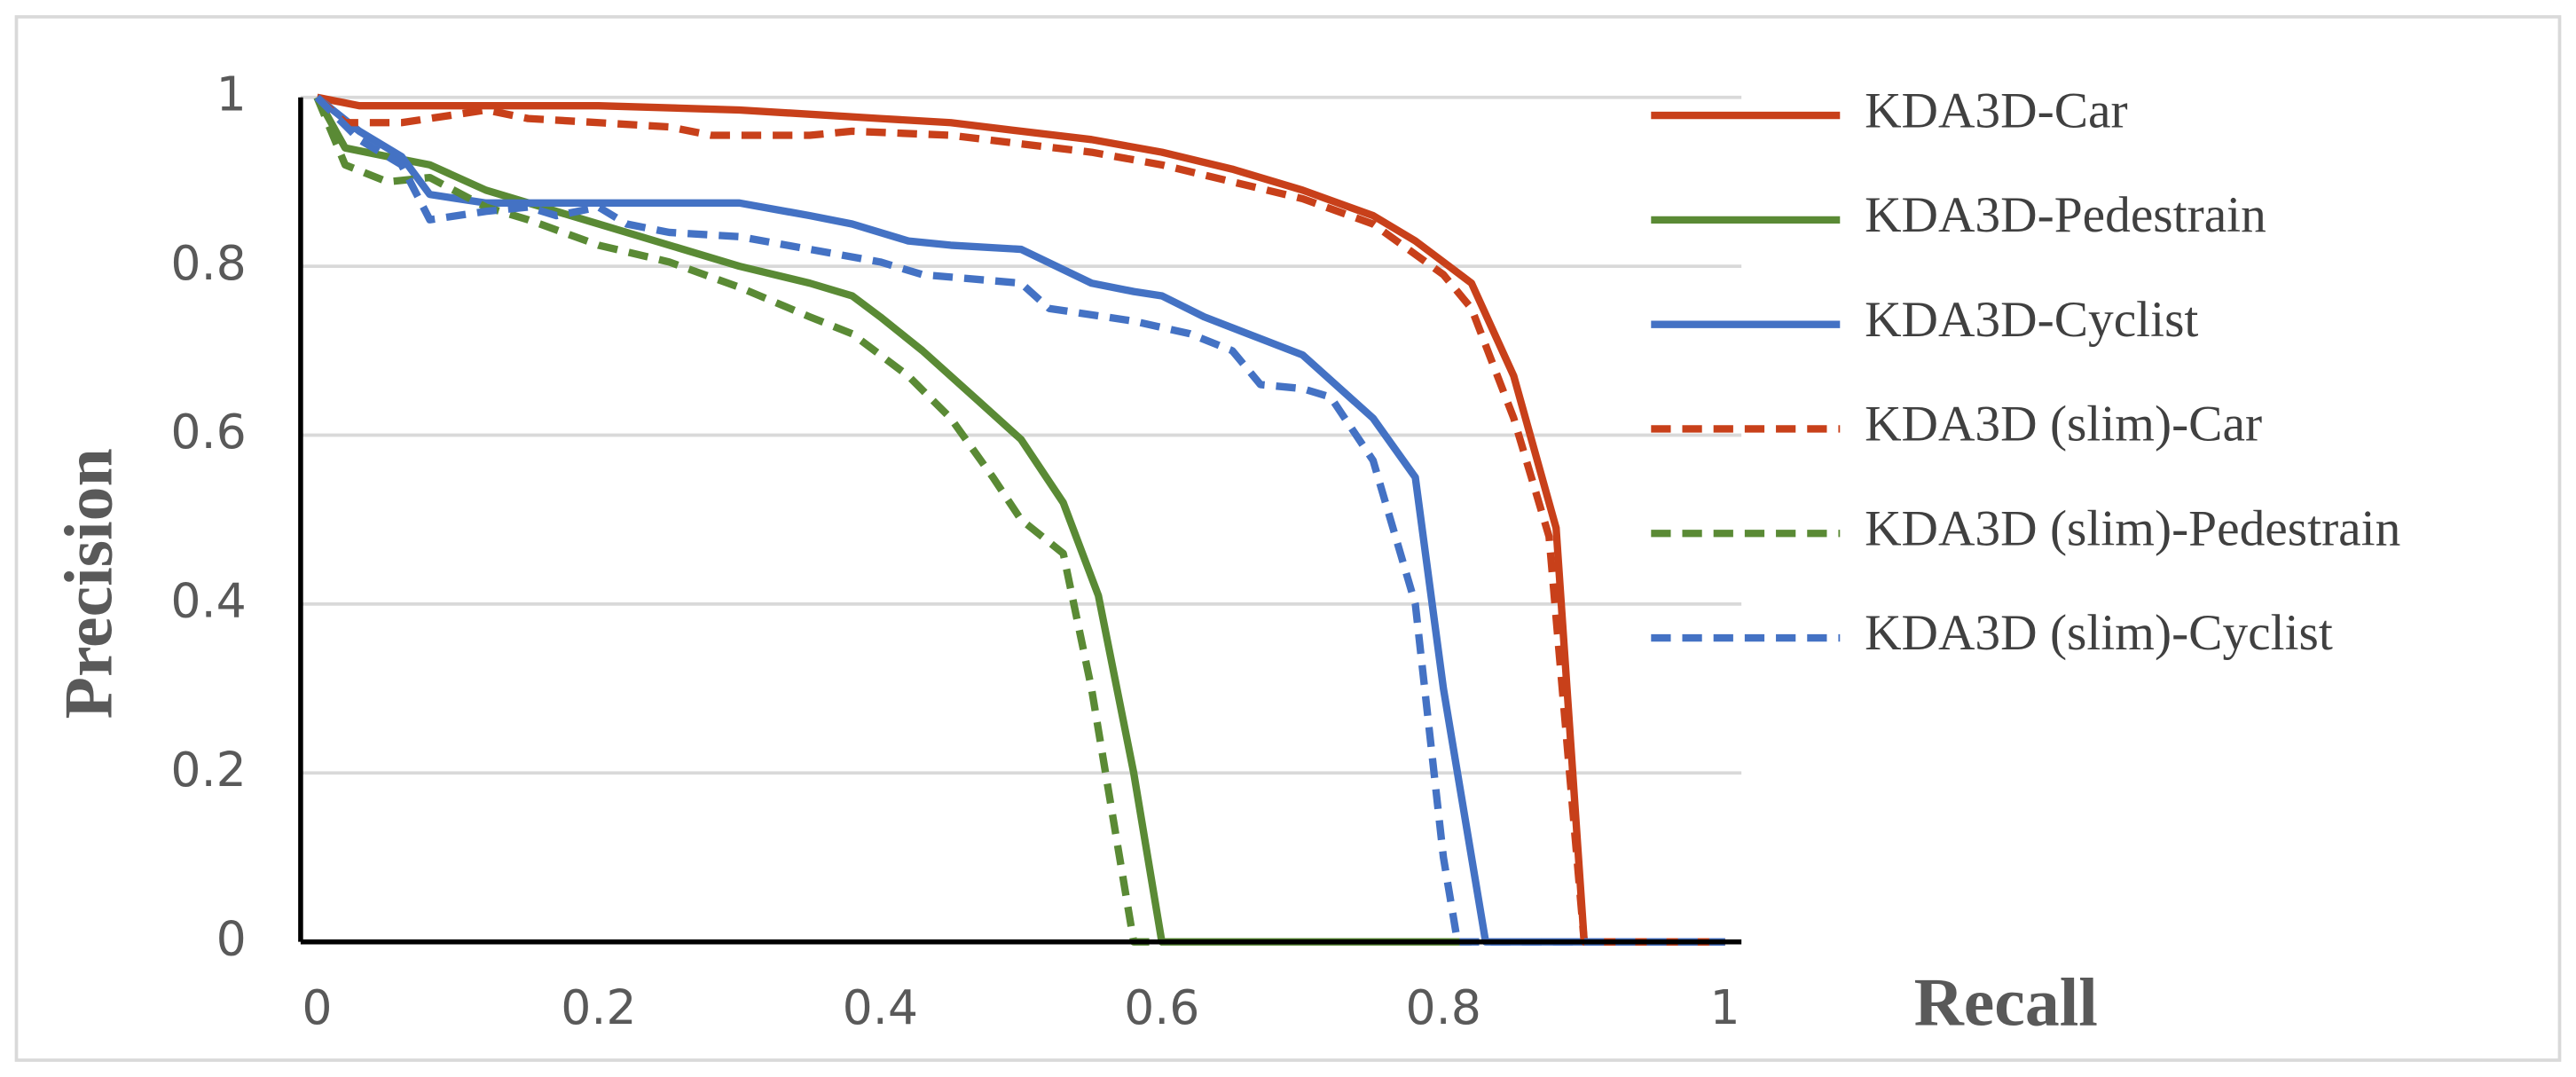 Image resolution: width=2576 pixels, height=1077 pixels. Describe the element at coordinates (880, 1007) in the screenshot. I see `x-tick-label: 0.4` at that location.